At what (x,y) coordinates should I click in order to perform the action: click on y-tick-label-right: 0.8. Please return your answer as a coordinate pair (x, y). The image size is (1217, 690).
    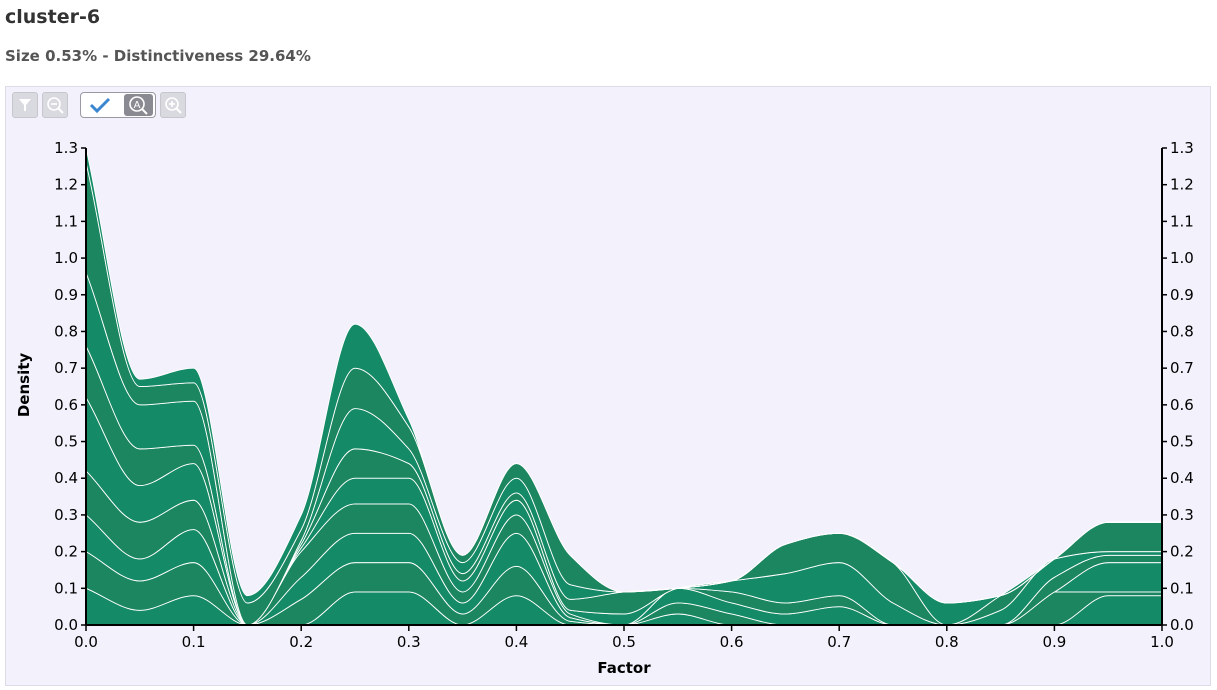
    Looking at the image, I should click on (1182, 331).